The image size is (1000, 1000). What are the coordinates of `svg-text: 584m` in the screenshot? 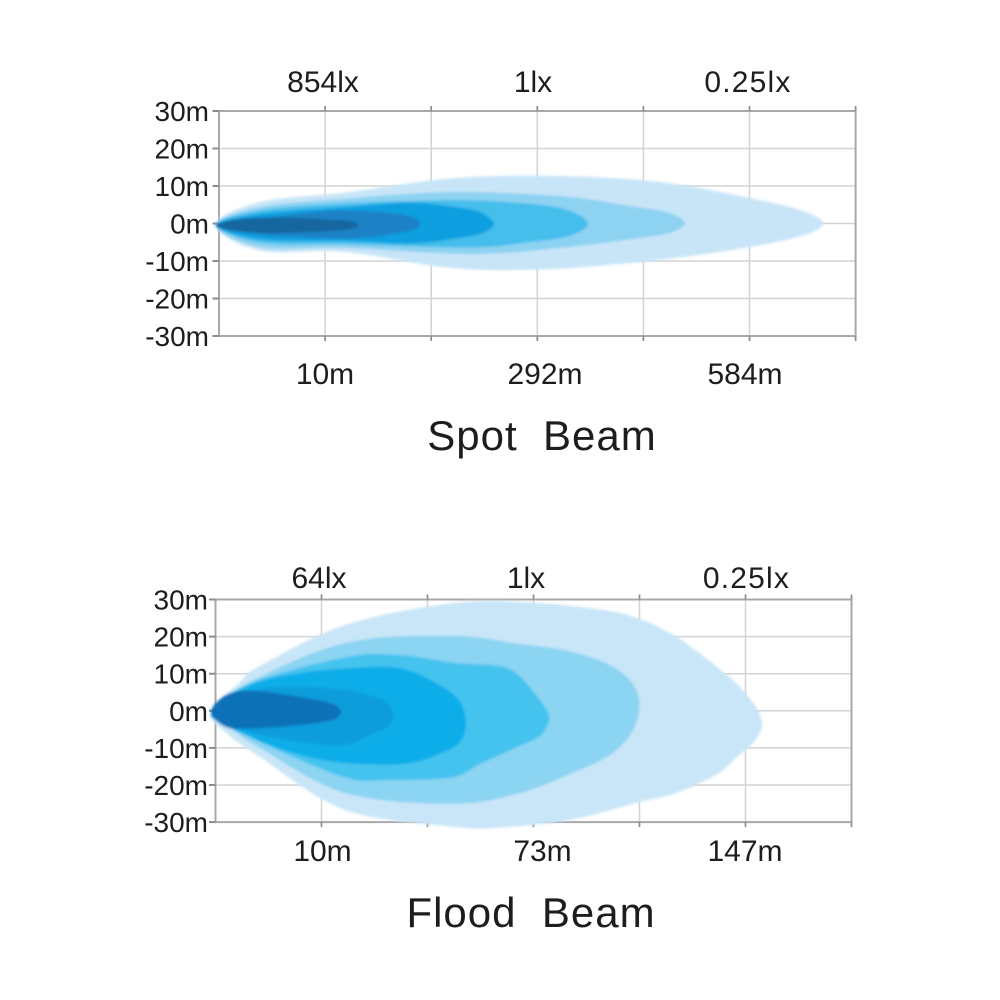 It's located at (744, 374).